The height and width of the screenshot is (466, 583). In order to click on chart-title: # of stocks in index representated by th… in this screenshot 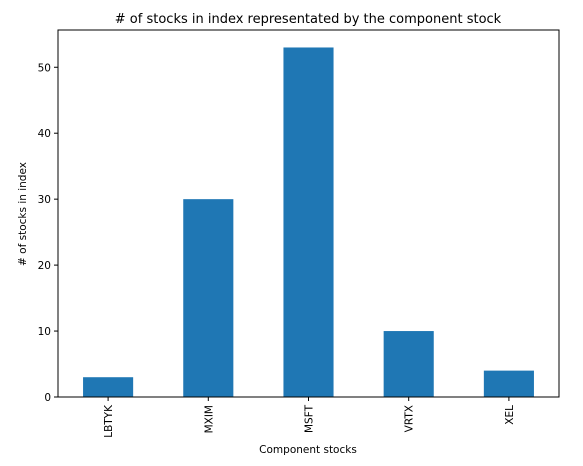, I will do `click(308, 19)`.